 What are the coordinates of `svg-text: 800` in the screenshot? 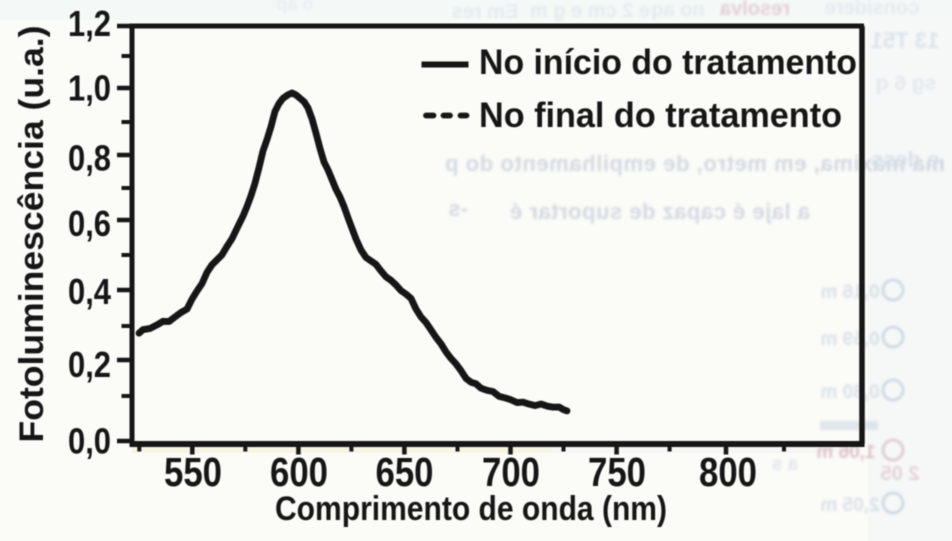 It's located at (728, 472).